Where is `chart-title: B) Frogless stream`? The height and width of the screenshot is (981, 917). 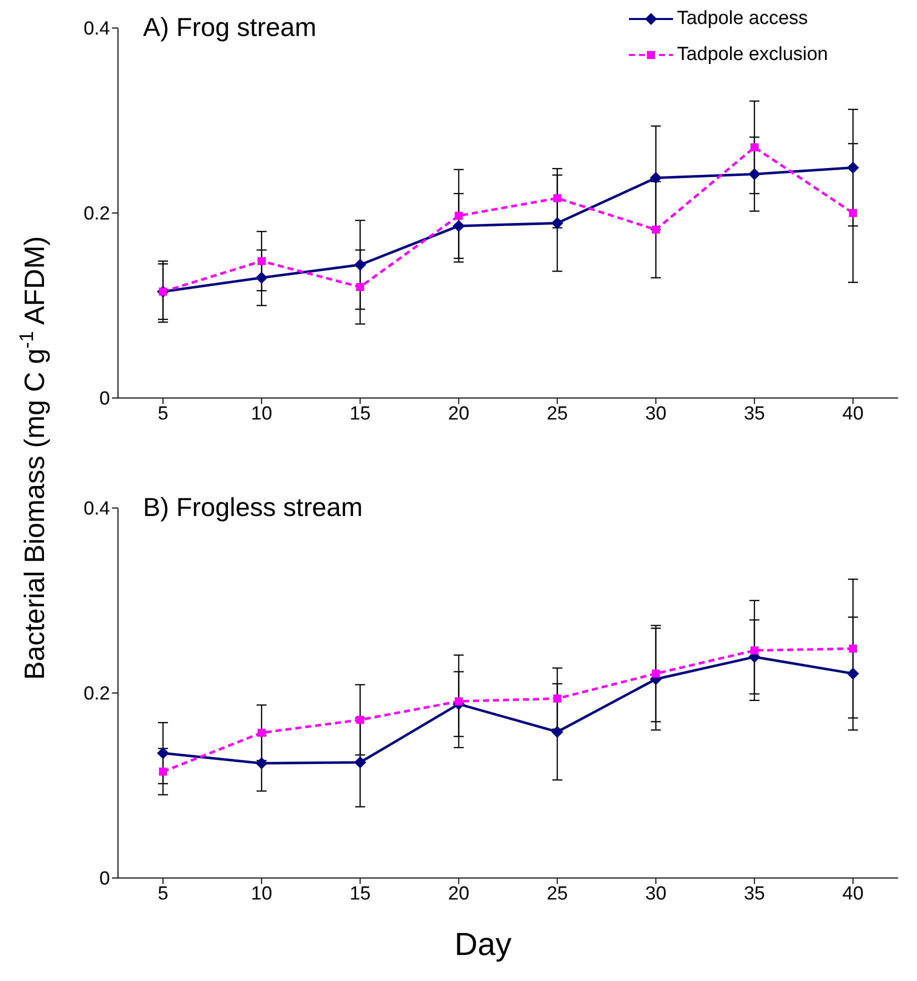 chart-title: B) Frogless stream is located at coordinates (253, 507).